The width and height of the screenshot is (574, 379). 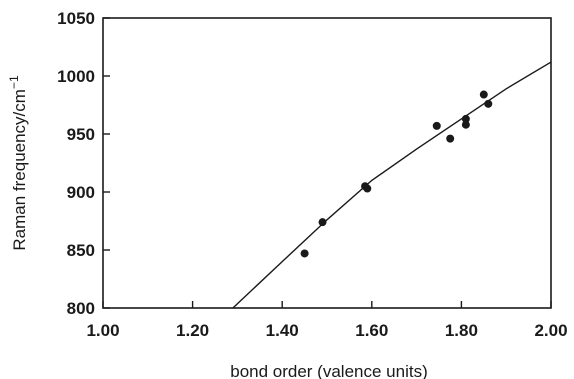 What do you see at coordinates (282, 330) in the screenshot?
I see `x-tick-label: 1.40` at bounding box center [282, 330].